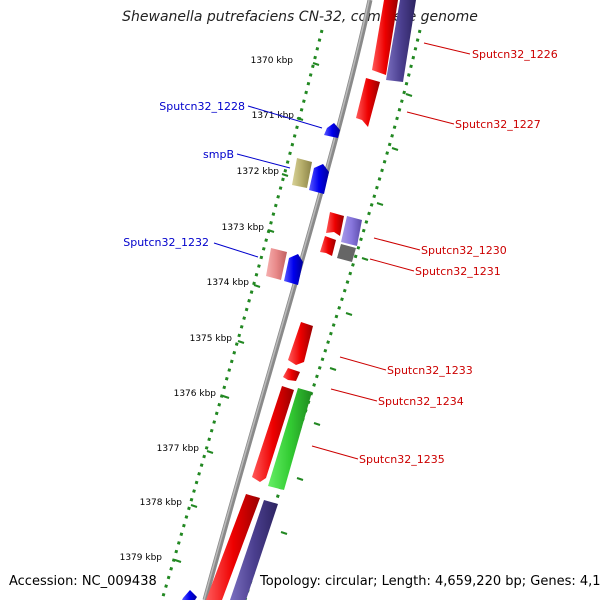  What do you see at coordinates (166, 242) in the screenshot?
I see `gene-label-sputcn32-1232: Sputcn32_1232` at bounding box center [166, 242].